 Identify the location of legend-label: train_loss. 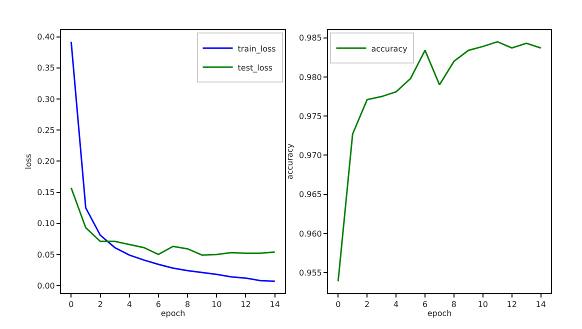
(257, 49).